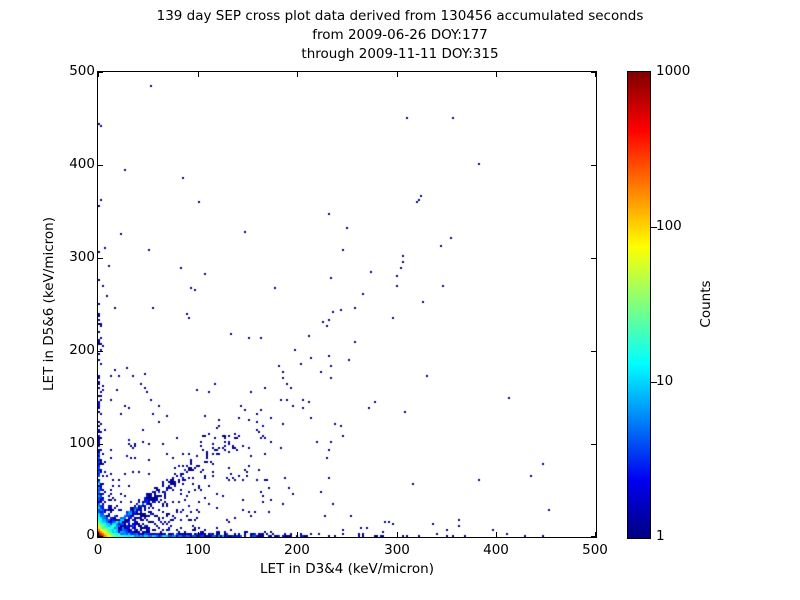 The height and width of the screenshot is (600, 800). I want to click on x-tick-label: 400, so click(496, 550).